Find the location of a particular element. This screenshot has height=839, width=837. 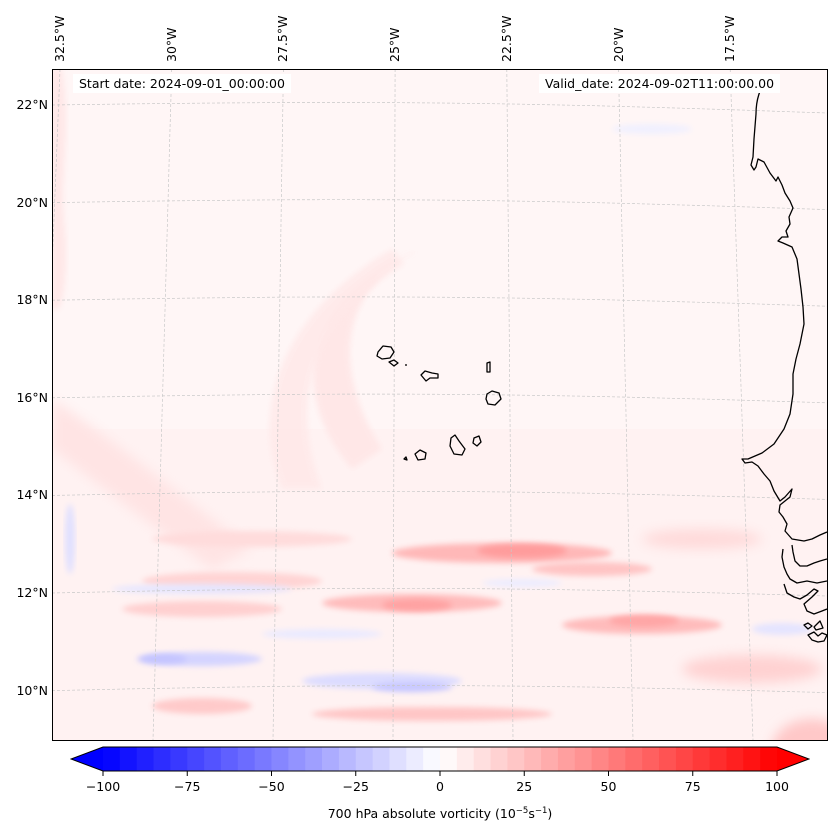

colorbar-tick-label: 75 is located at coordinates (692, 786).